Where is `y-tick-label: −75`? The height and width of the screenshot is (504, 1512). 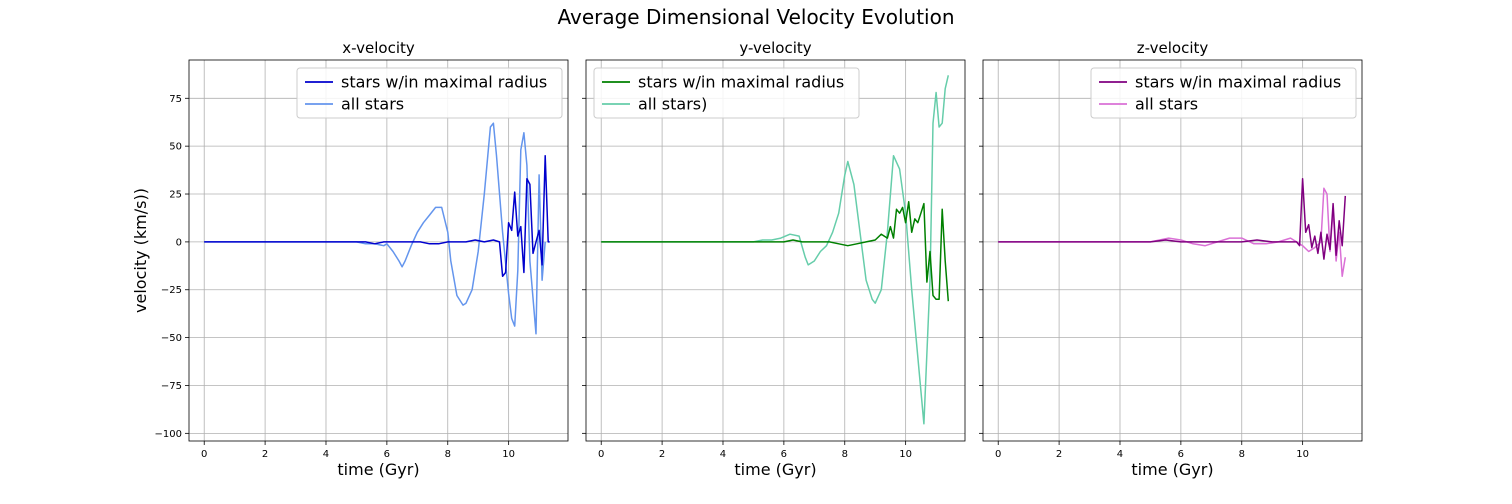 y-tick-label: −75 is located at coordinates (171, 386).